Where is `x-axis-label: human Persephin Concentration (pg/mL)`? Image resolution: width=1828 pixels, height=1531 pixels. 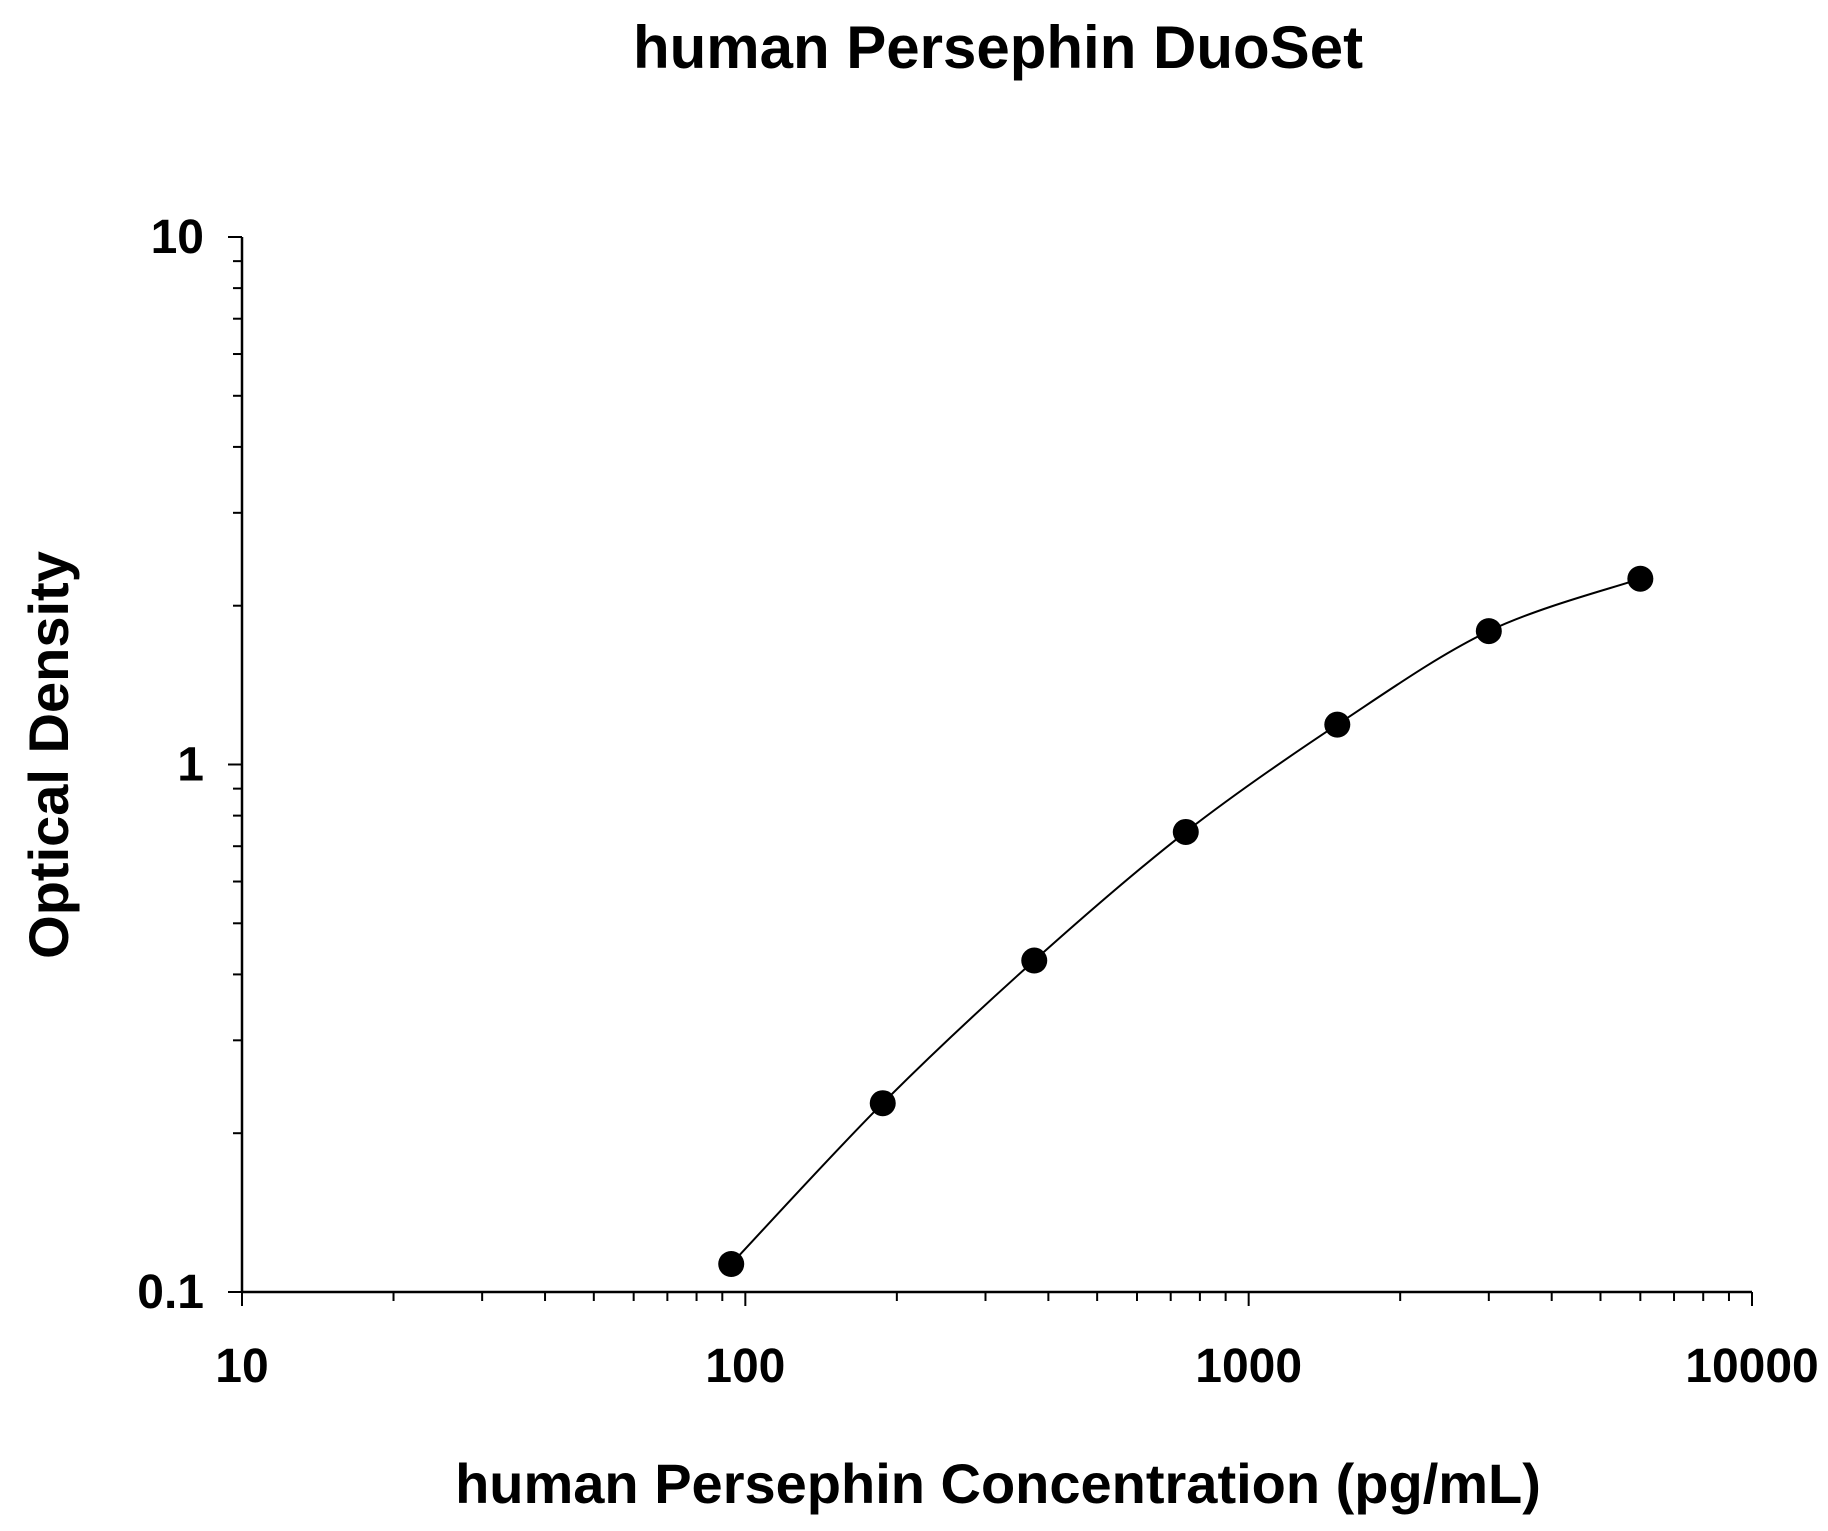
x-axis-label: human Persephin Concentration (pg/mL) is located at coordinates (998, 1483).